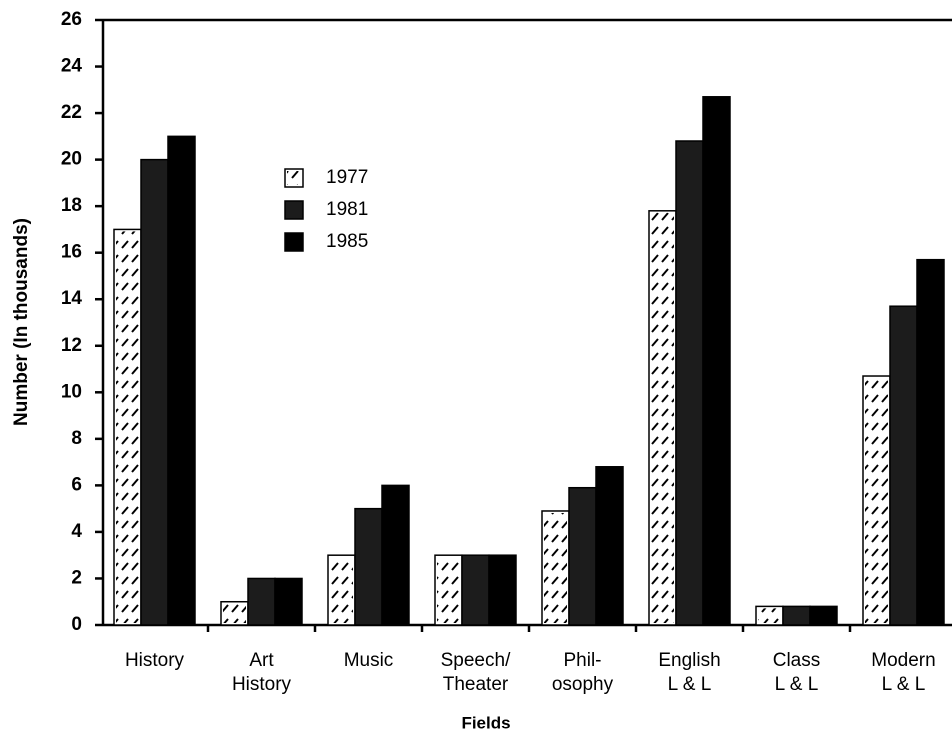  What do you see at coordinates (903, 672) in the screenshot?
I see `x-tick-label: Modern L & L` at bounding box center [903, 672].